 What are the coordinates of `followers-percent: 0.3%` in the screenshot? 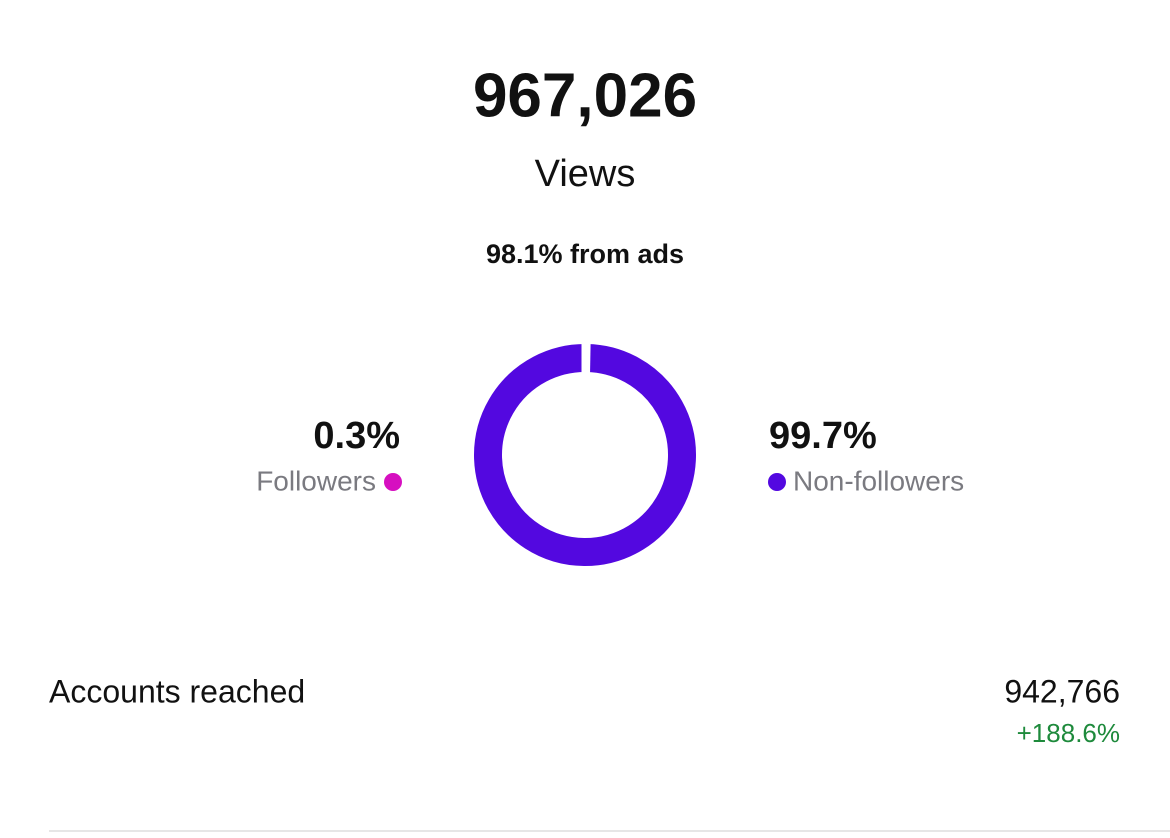 It's located at (356, 436).